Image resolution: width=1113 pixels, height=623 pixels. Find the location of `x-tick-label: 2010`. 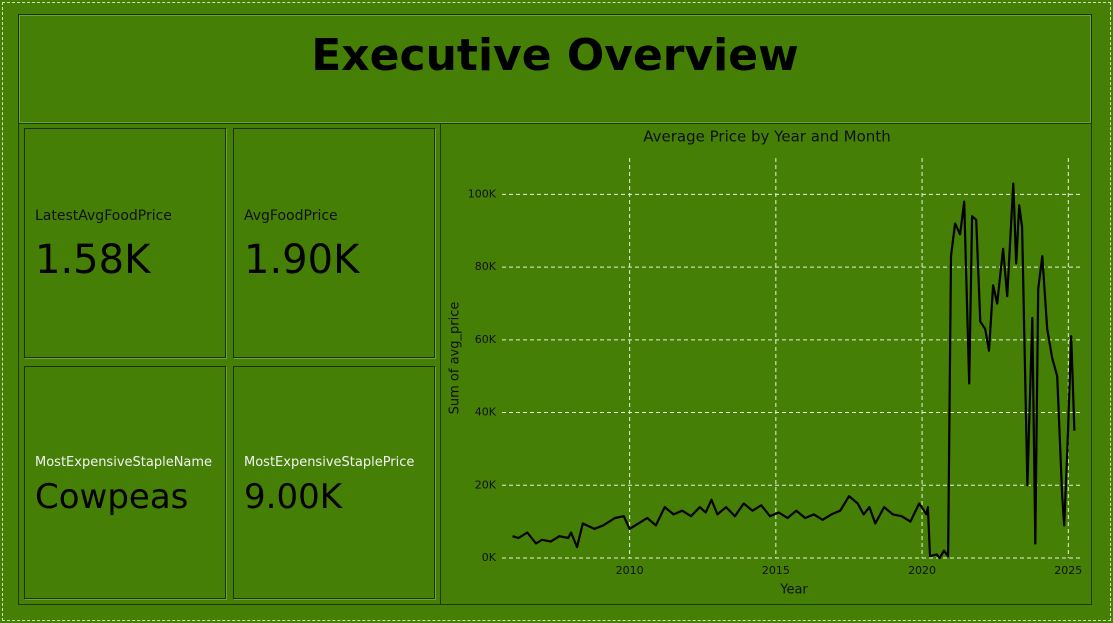

x-tick-label: 2010 is located at coordinates (630, 570).